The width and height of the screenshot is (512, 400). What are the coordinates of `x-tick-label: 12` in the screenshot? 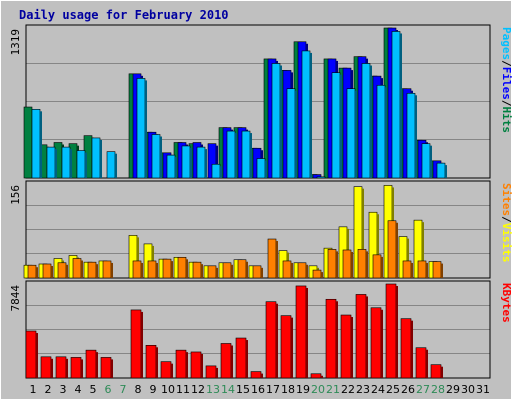 It's located at (198, 389).